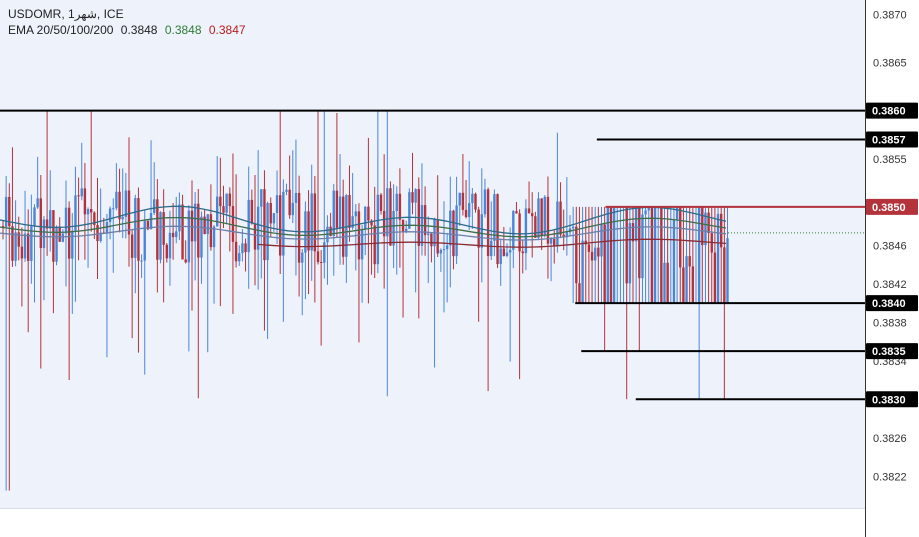  What do you see at coordinates (890, 477) in the screenshot?
I see `y-tick-label: 0.3822` at bounding box center [890, 477].